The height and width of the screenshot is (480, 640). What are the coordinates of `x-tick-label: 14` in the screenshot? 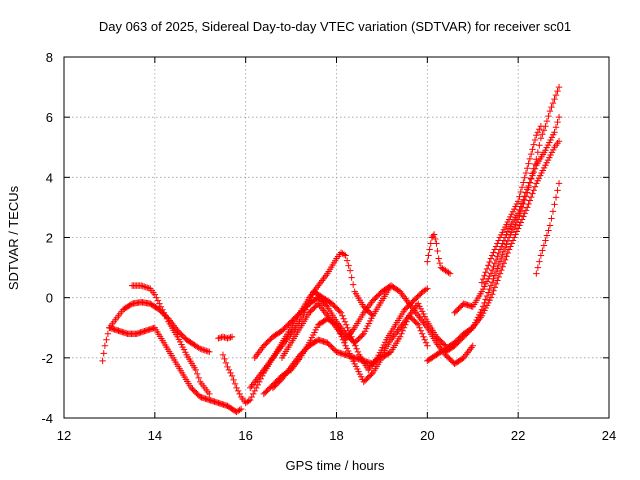 It's located at (155, 435).